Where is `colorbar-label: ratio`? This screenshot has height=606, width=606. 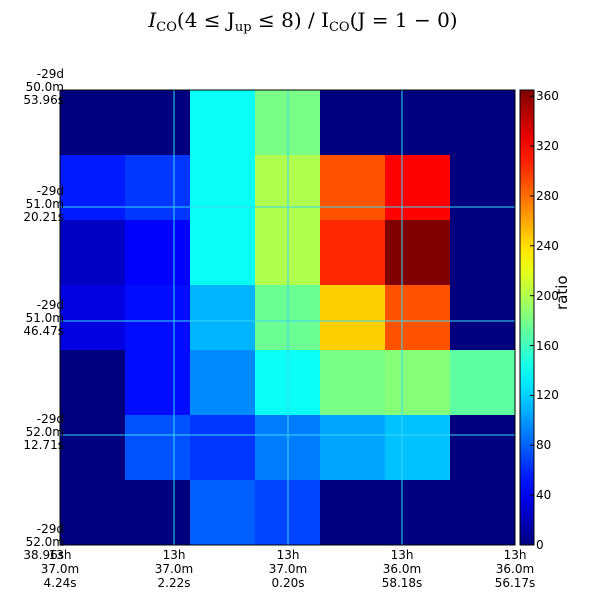
colorbar-label: ratio is located at coordinates (562, 292).